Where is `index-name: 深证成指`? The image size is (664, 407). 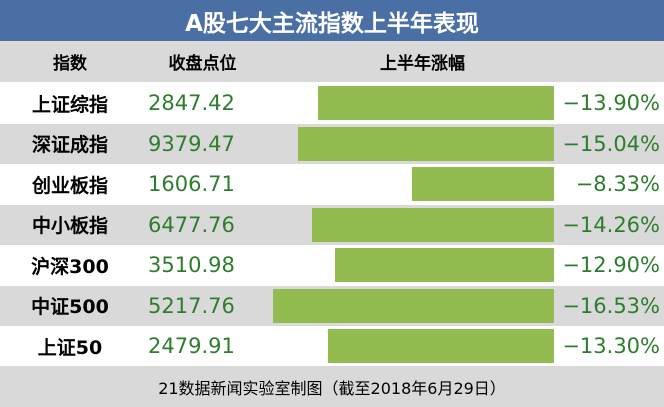
index-name: 深证成指 is located at coordinates (69, 145).